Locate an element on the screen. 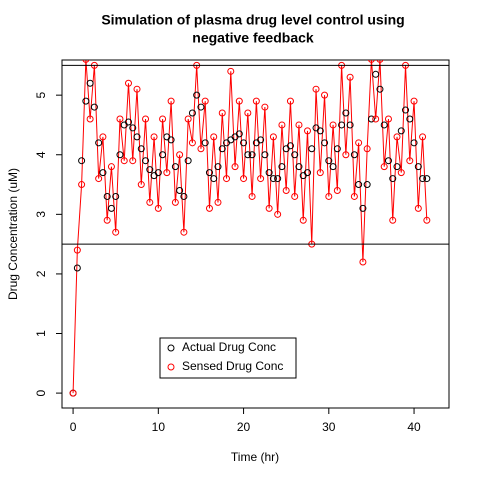 The height and width of the screenshot is (485, 480). y-tick-label: 5 is located at coordinates (41, 95).